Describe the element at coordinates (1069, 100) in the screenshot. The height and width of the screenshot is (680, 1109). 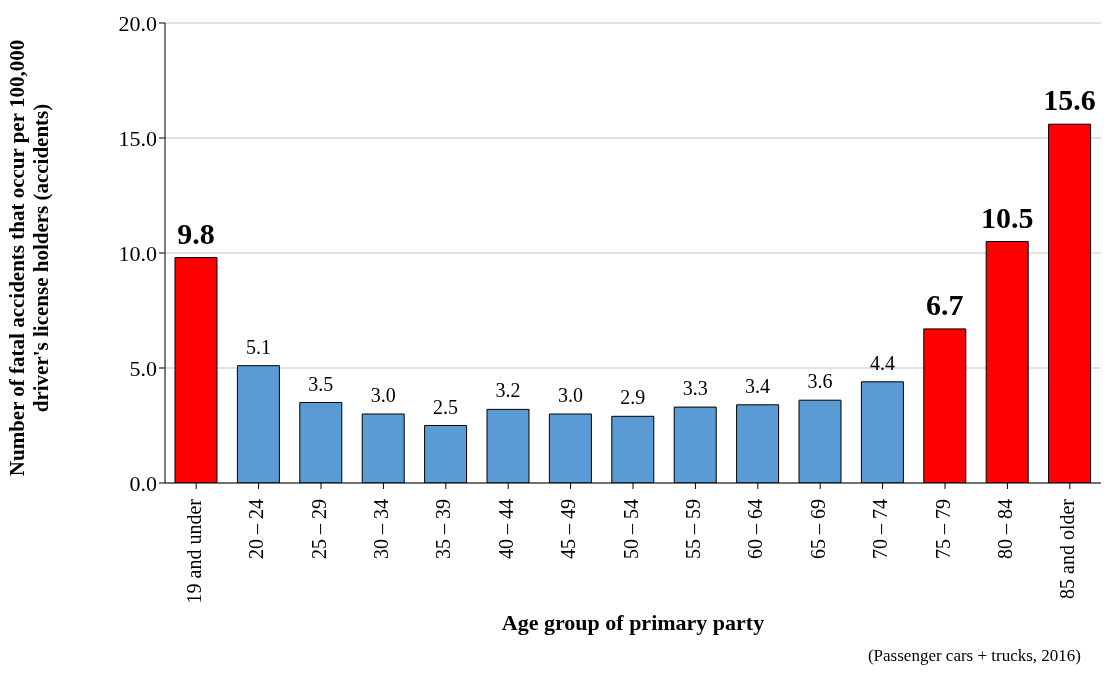
I see `data-label: 15.6` at that location.